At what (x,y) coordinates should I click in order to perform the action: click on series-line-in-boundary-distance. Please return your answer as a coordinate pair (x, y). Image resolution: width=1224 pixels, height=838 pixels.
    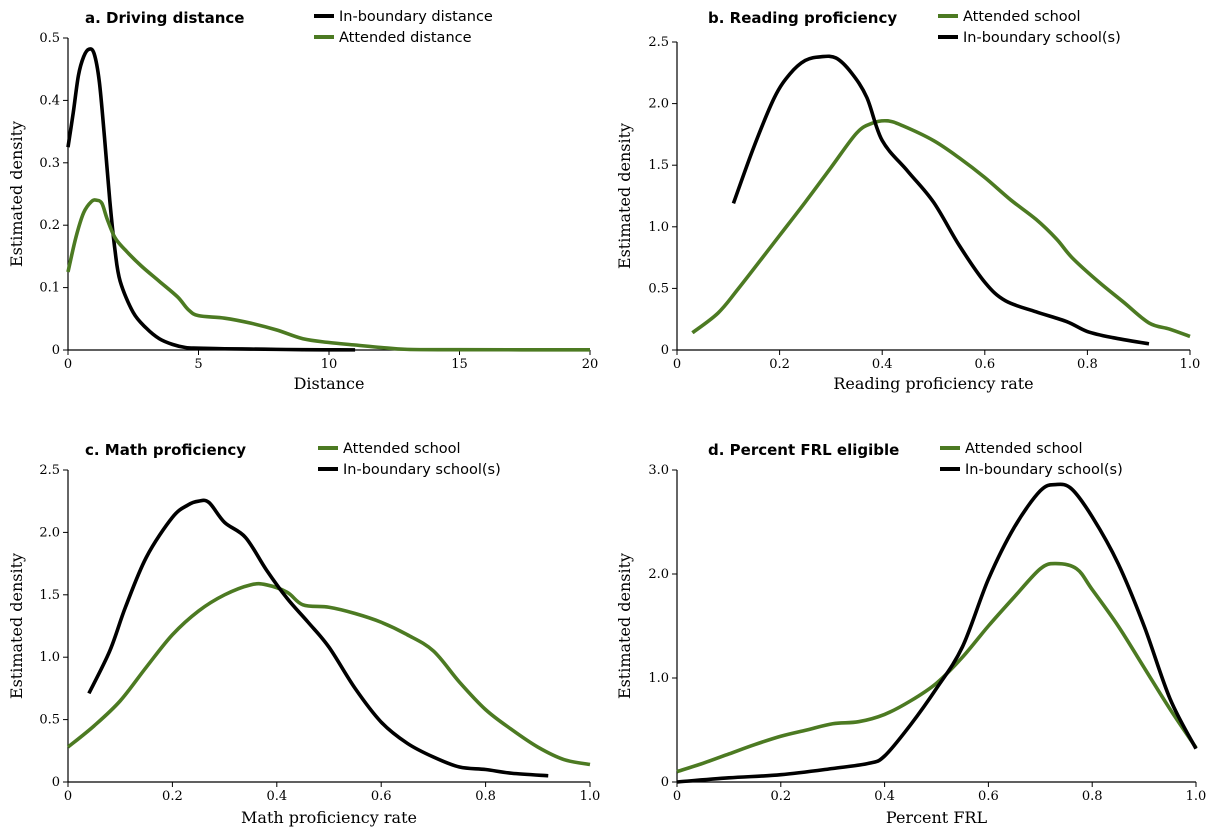
    Looking at the image, I should click on (211, 199).